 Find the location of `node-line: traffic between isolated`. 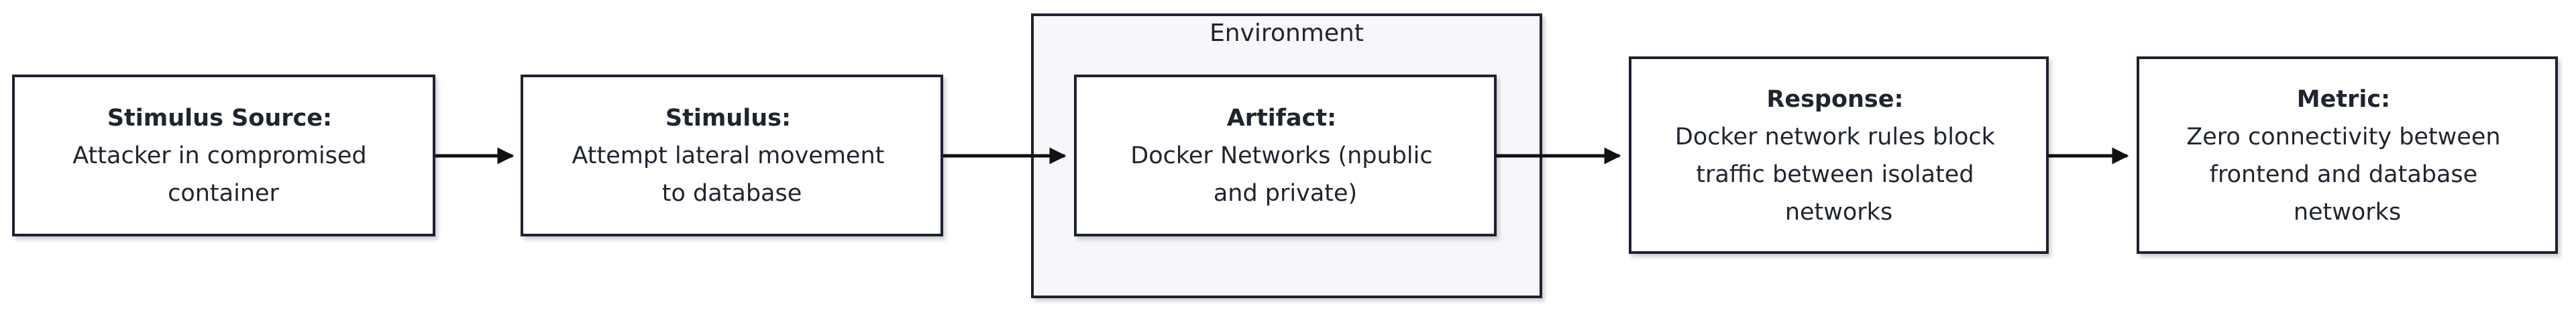

node-line: traffic between isolated is located at coordinates (1835, 174).